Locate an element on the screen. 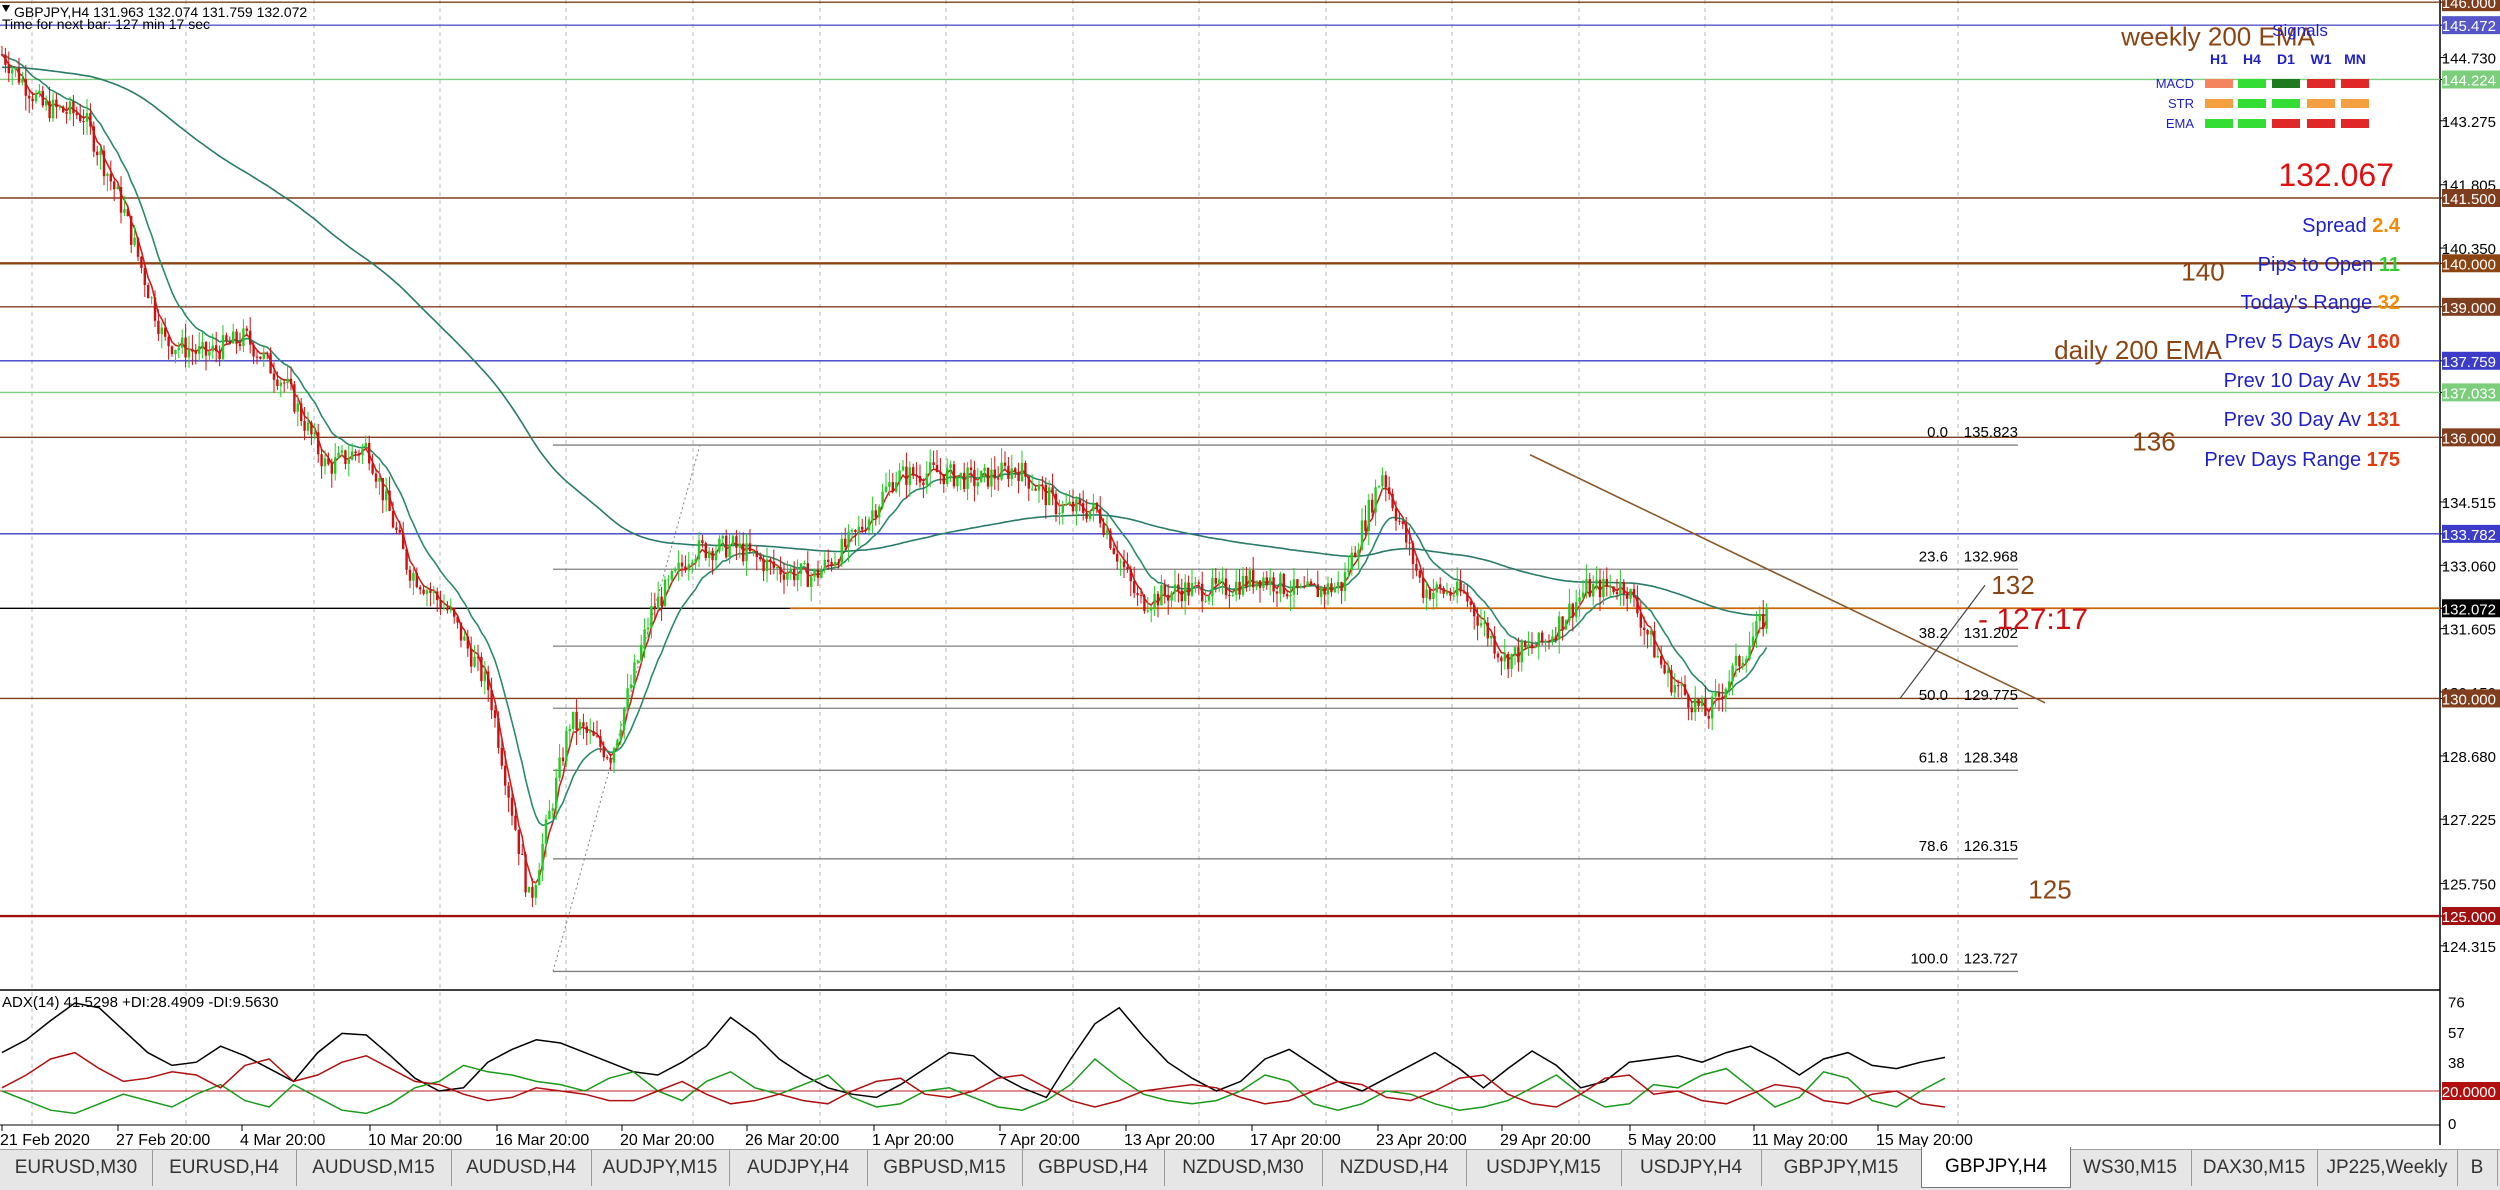 The width and height of the screenshot is (2500, 1190). chart-tab-audusd-m15: AUDUSD,M15 is located at coordinates (374, 1168).